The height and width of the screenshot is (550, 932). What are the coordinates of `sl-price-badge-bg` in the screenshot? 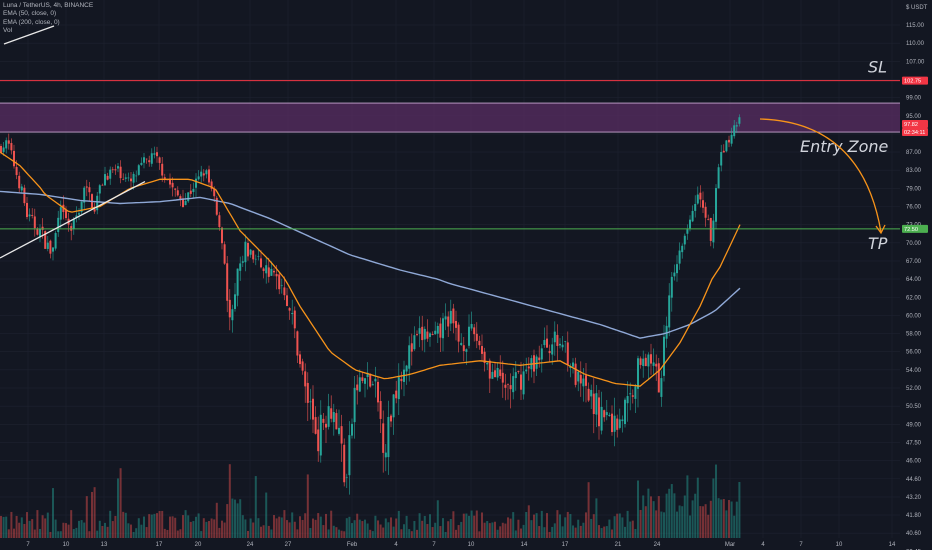 It's located at (915, 80).